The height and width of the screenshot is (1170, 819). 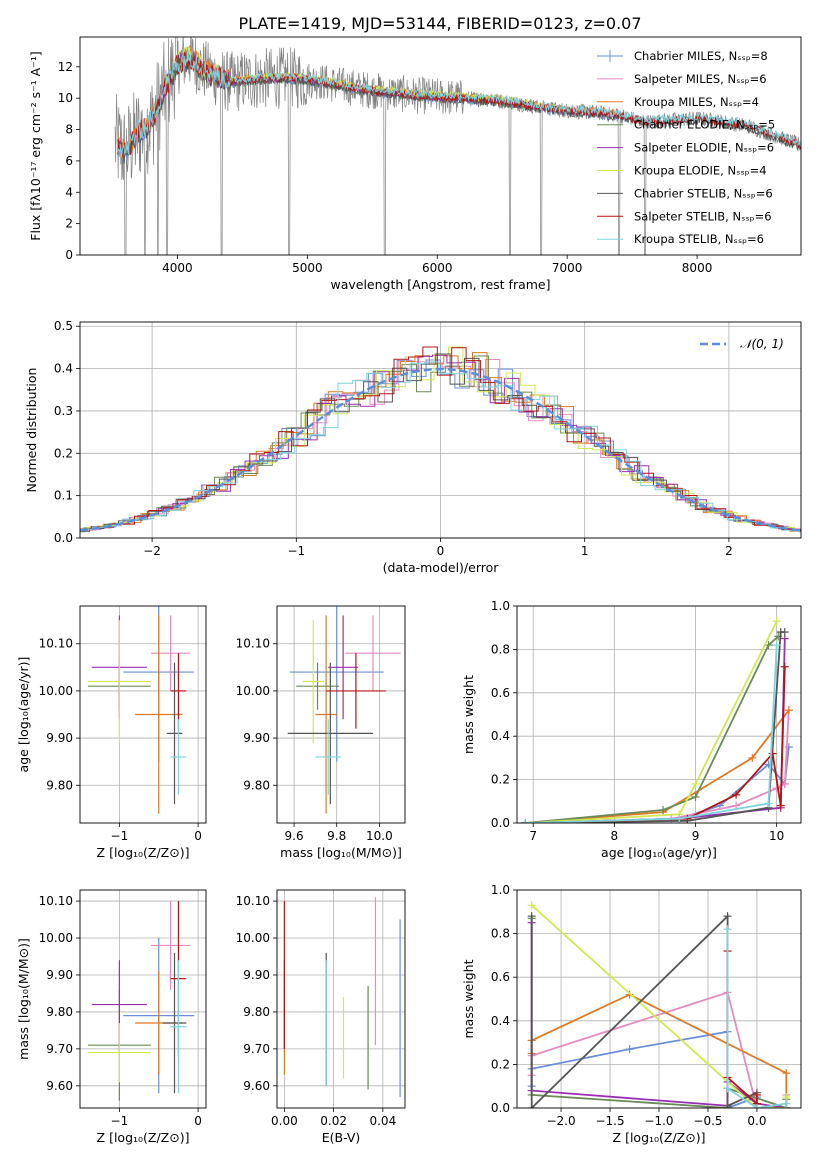 I want to click on y-tick-label: 4, so click(x=69, y=192).